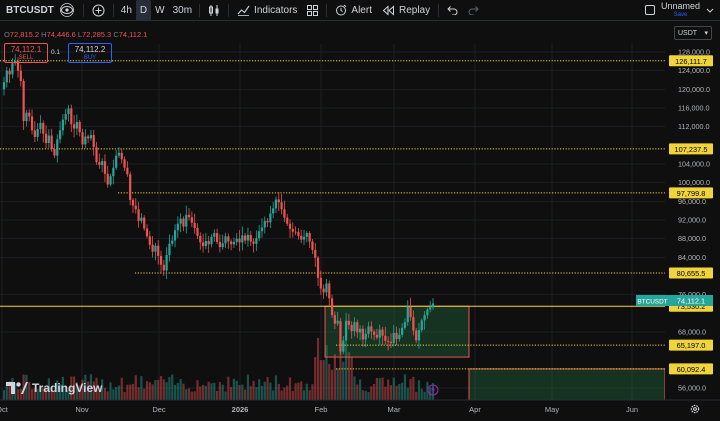 The width and height of the screenshot is (720, 421). What do you see at coordinates (693, 108) in the screenshot?
I see `price-tick-label: 116,000.0` at bounding box center [693, 108].